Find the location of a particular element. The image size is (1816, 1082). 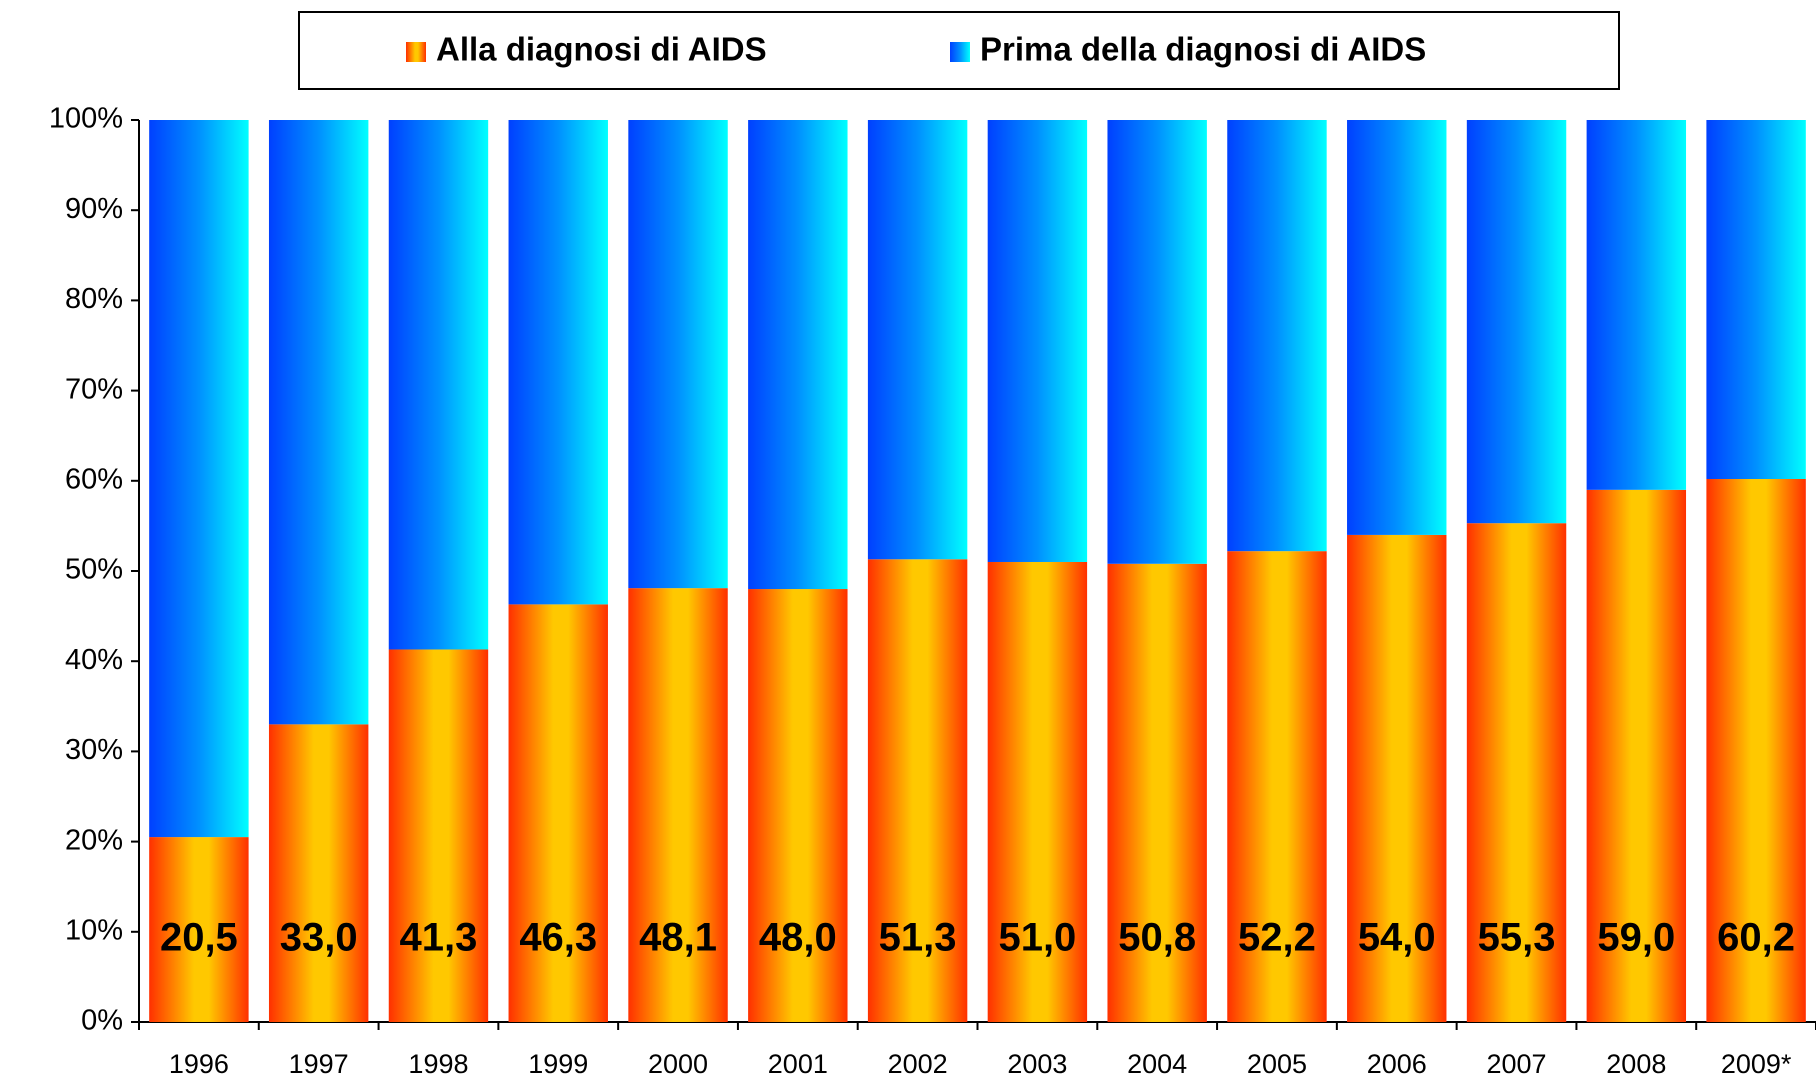

x-tick-label: 2009* is located at coordinates (1756, 1064).